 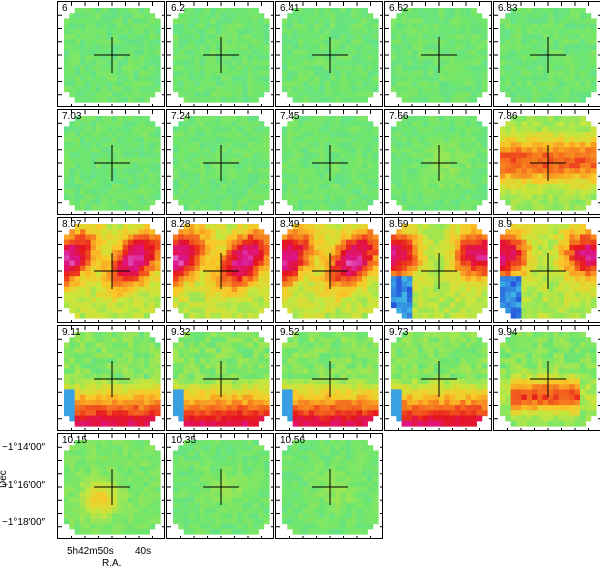 I want to click on velocity-label: 6.83, so click(x=508, y=8).